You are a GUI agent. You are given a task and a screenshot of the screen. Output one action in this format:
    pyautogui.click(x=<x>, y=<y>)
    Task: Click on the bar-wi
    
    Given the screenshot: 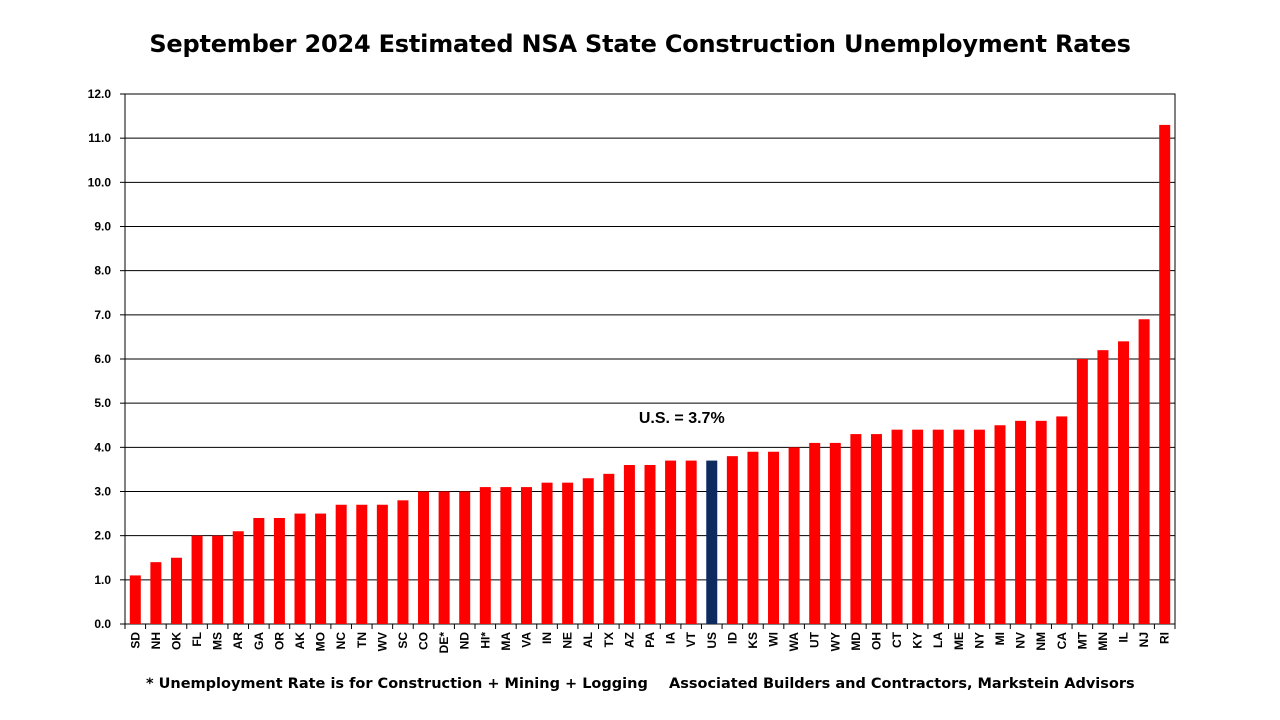 What is the action you would take?
    pyautogui.click(x=774, y=537)
    